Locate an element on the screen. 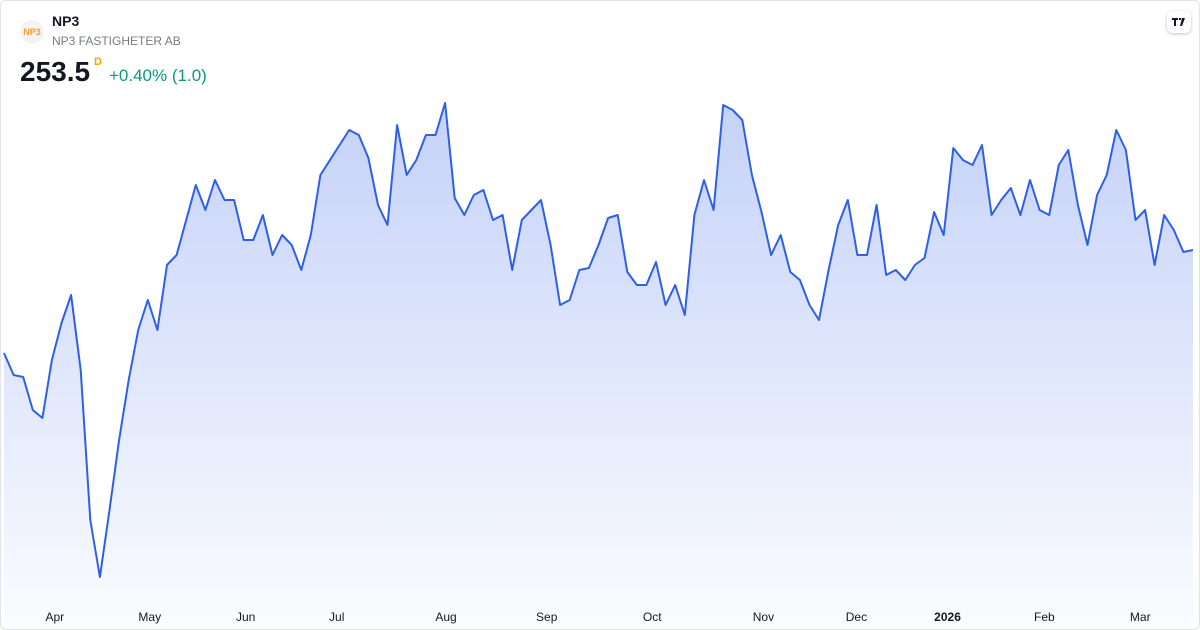 This screenshot has width=1200, height=630. x-tick-label: Oct is located at coordinates (652, 617).